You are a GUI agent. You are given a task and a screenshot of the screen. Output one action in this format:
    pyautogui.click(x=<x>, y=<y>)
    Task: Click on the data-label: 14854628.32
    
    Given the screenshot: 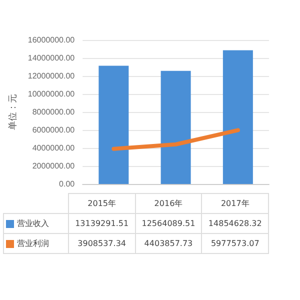 What is the action you would take?
    pyautogui.click(x=235, y=224)
    